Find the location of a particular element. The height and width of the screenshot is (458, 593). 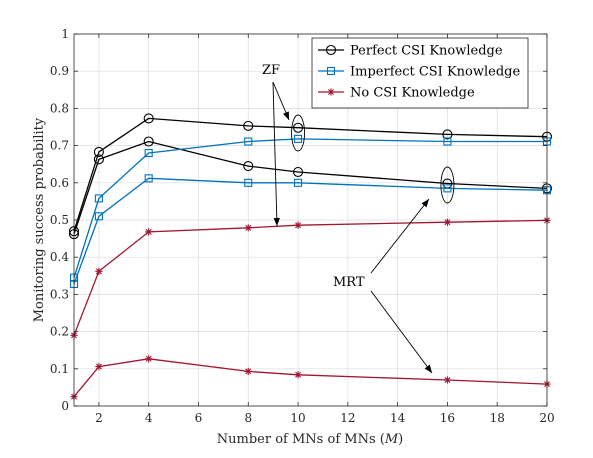

y-axis-title: Monitoring success probability is located at coordinates (39, 219).